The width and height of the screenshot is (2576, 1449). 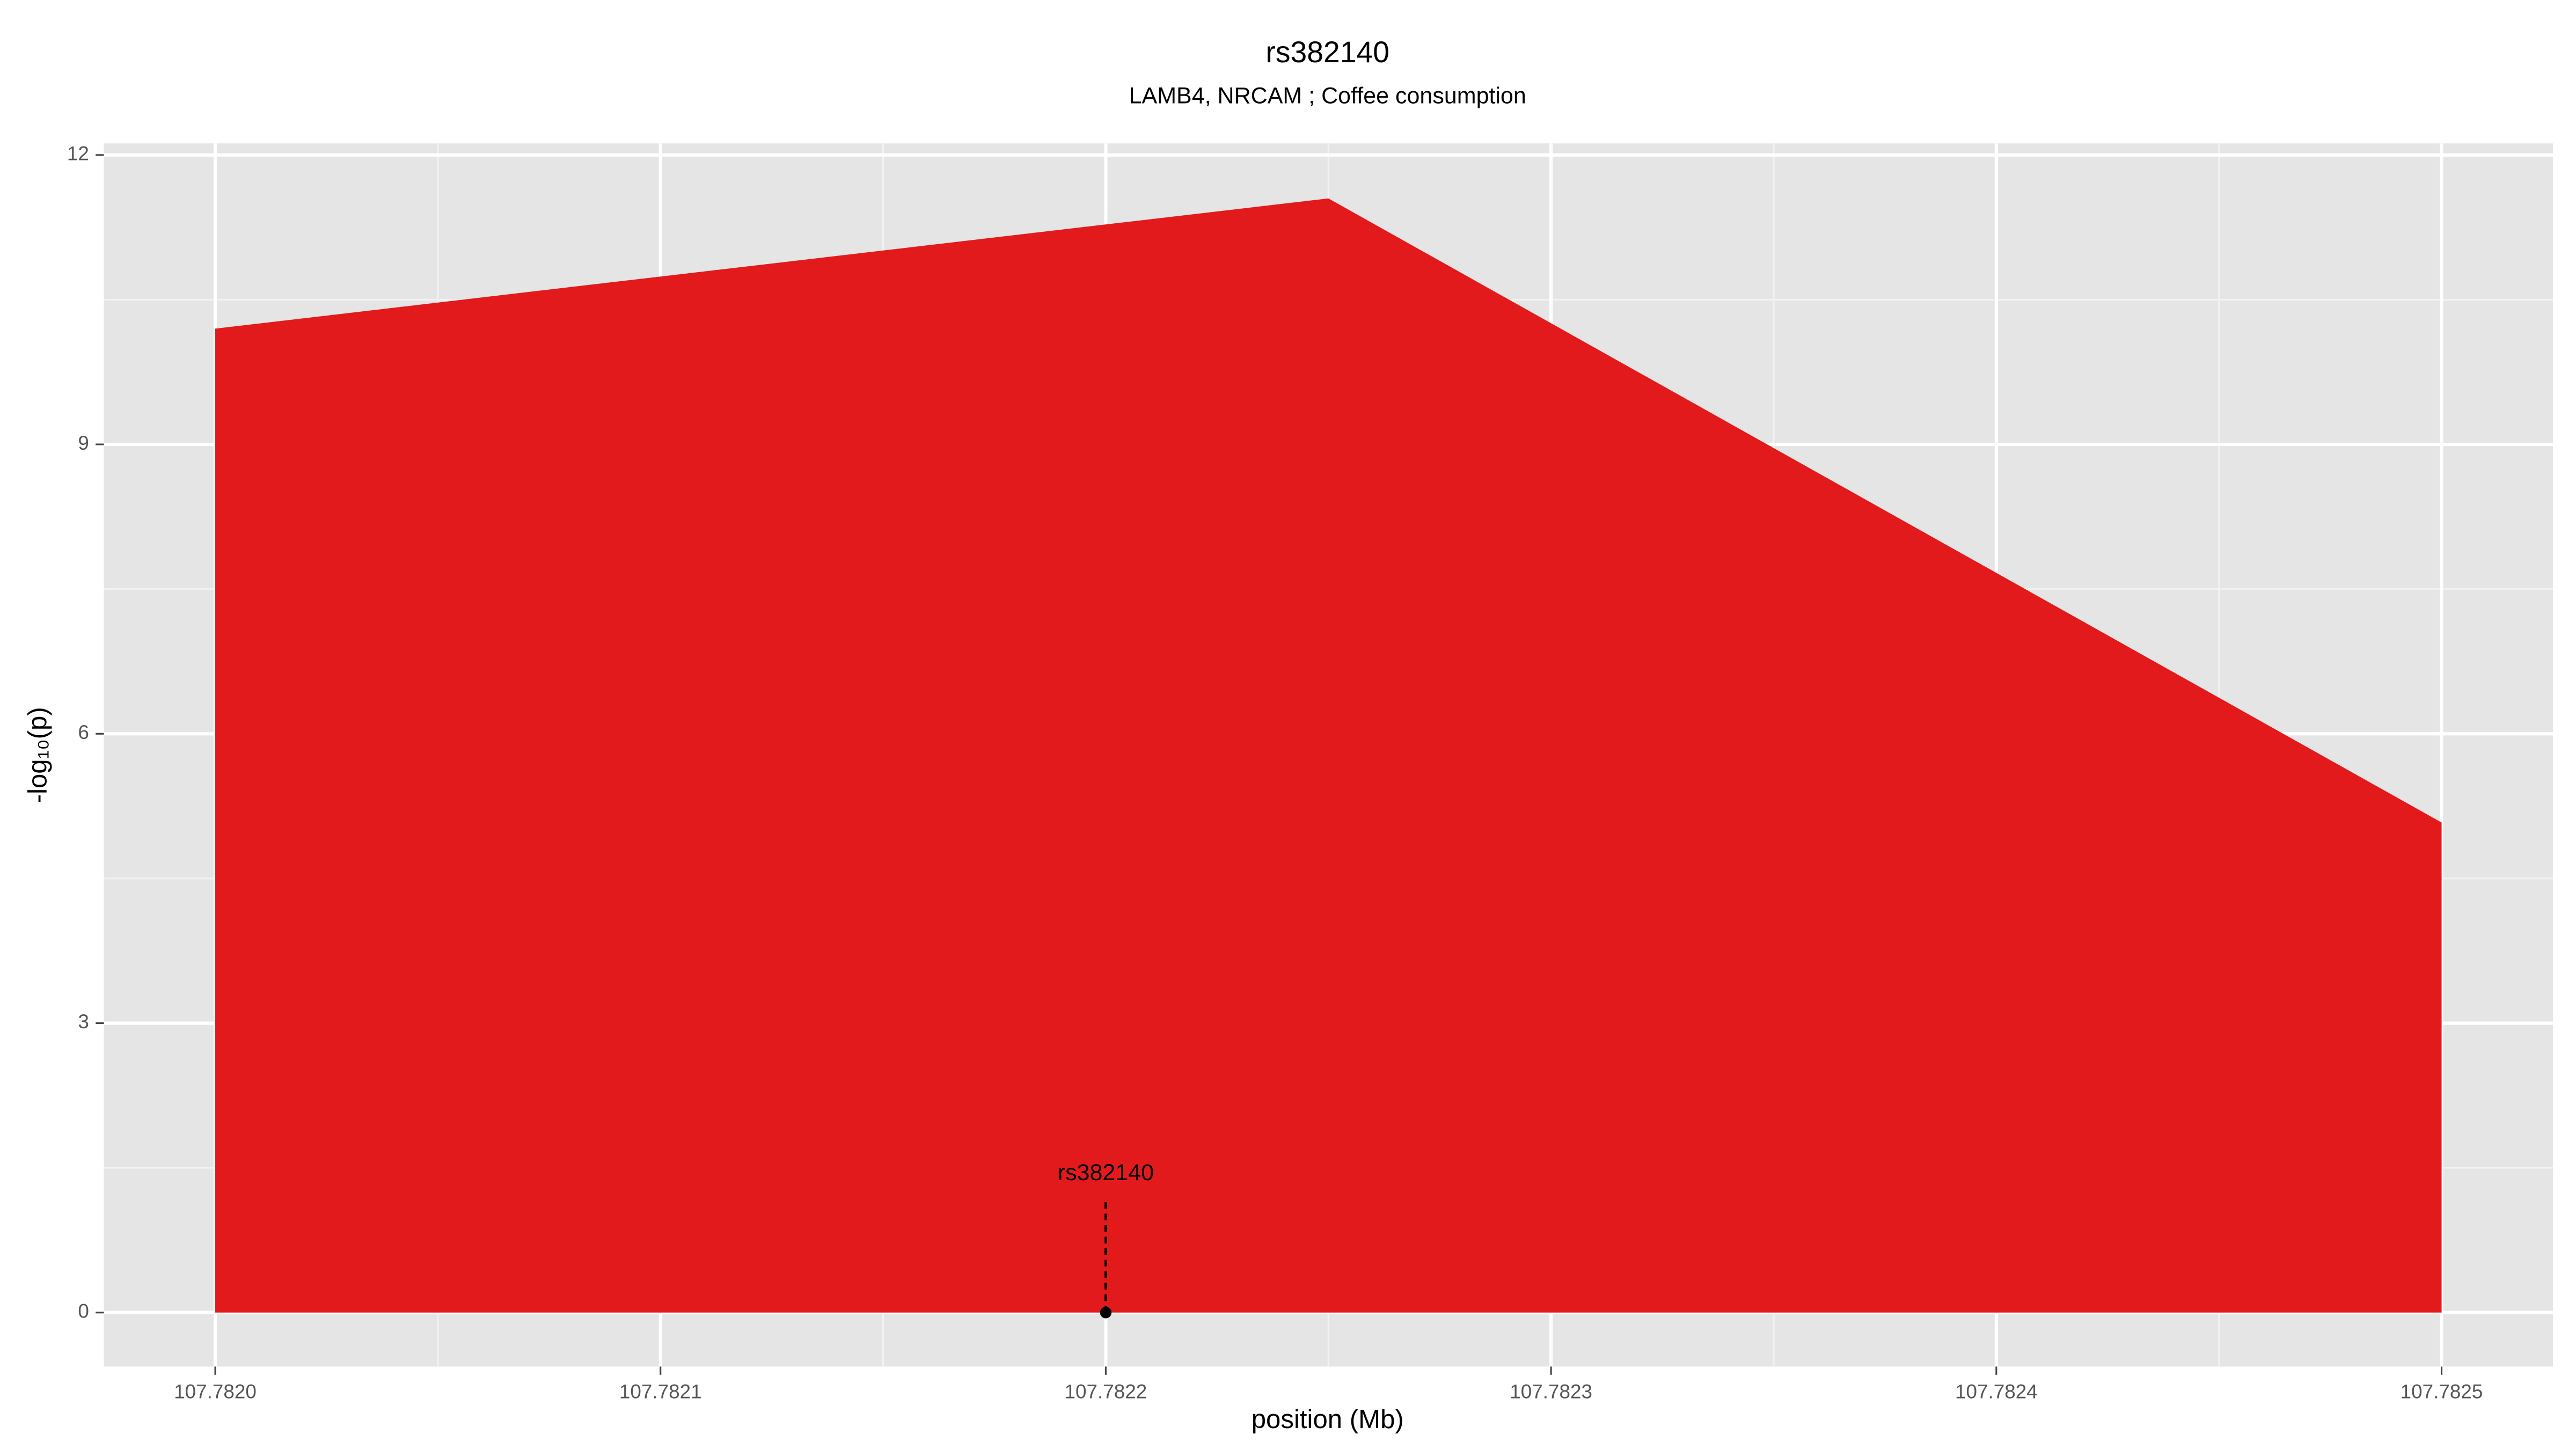 What do you see at coordinates (1996, 1391) in the screenshot?
I see `x-tick-label: 107.7824` at bounding box center [1996, 1391].